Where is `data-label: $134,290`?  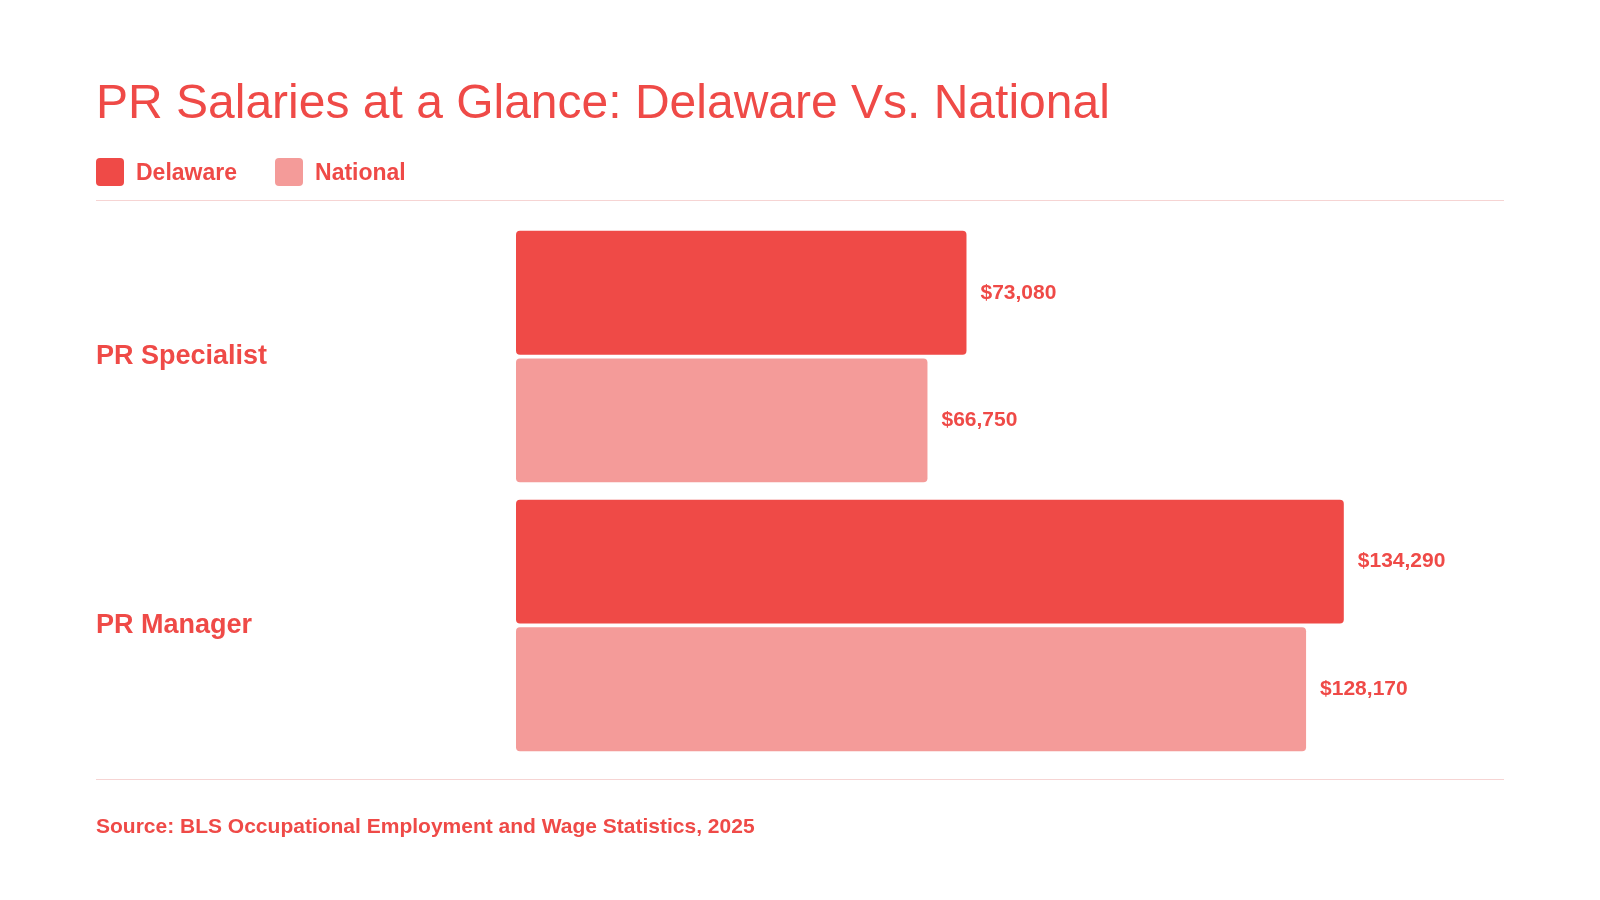 data-label: $134,290 is located at coordinates (1401, 560).